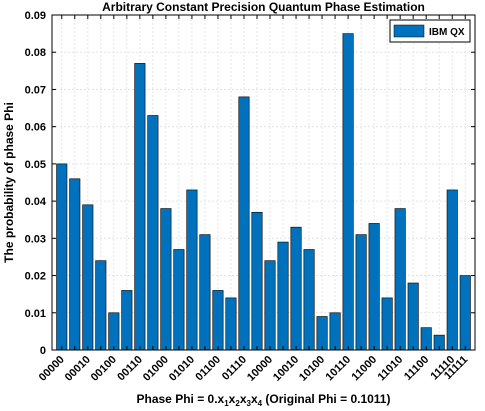 This screenshot has width=485, height=411. What do you see at coordinates (339, 369) in the screenshot?
I see `x-tick-label: 10110` at bounding box center [339, 369].